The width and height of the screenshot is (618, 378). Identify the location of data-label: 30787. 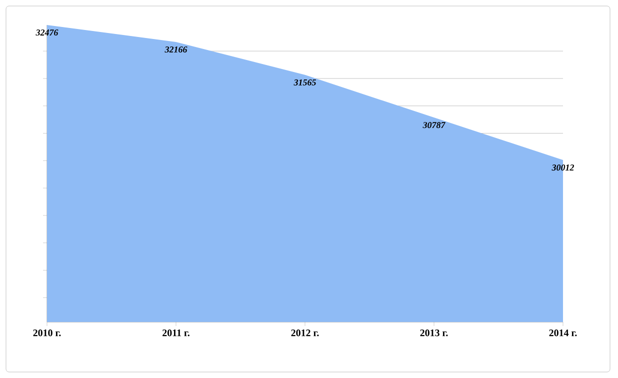
(434, 125).